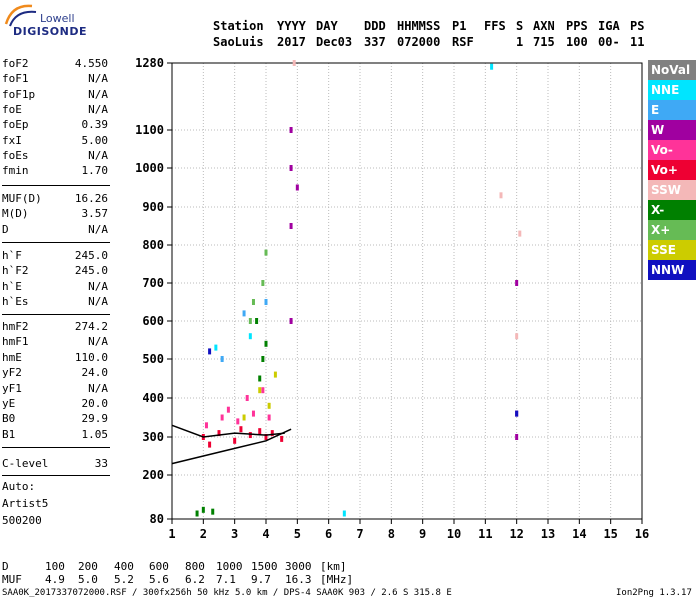 The image size is (700, 600). I want to click on param-value: 1.70, so click(95, 171).